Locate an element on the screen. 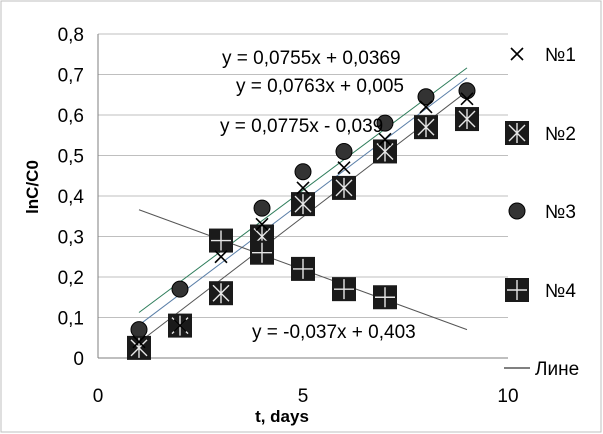 This screenshot has width=603, height=434. y-tick-labels: 0 0,1 0,2 0,3 0,4 0,5 0,6 0,7 0,8 is located at coordinates (71, 197).